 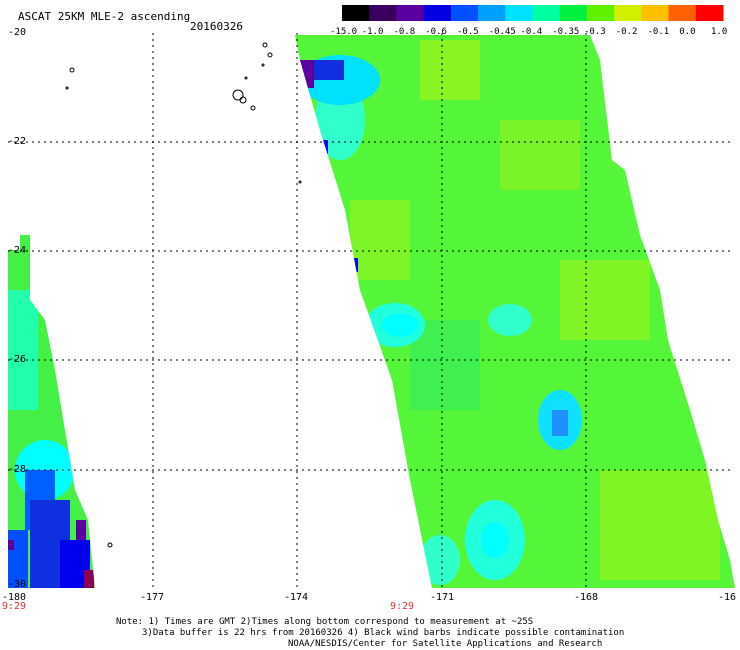 I want to click on colorbar-tick-label: -0.35, so click(x=566, y=32).